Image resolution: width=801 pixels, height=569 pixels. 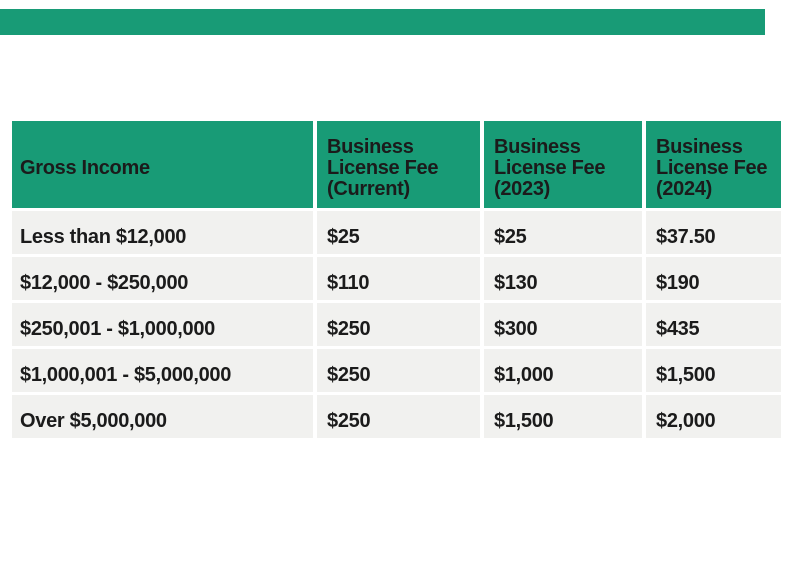 I want to click on table-row: $12,000 - $250,000 $110 $130 $190, so click(x=396, y=278).